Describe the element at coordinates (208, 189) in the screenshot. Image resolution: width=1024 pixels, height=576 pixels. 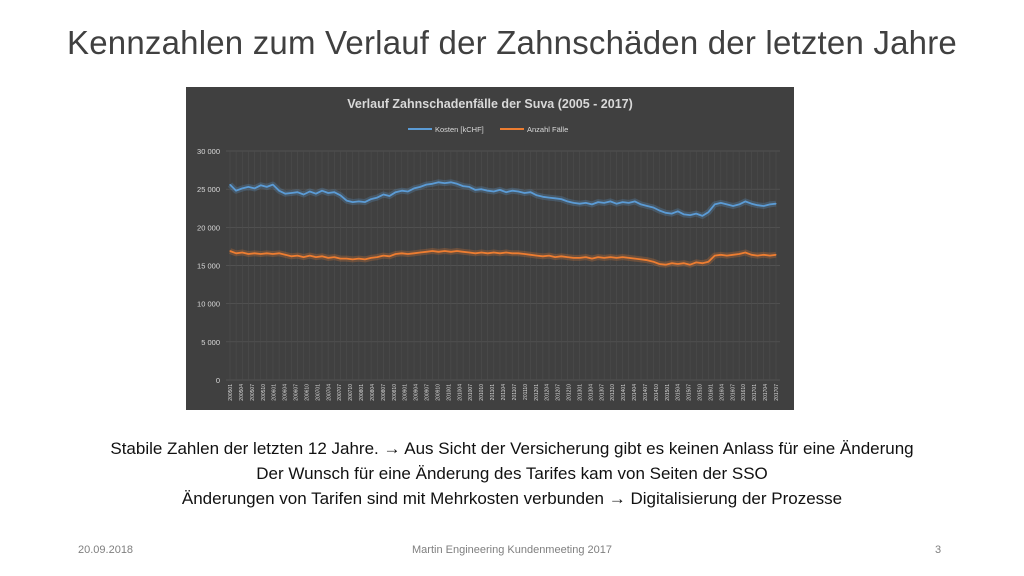
I see `y-tick-label: 25 000` at that location.